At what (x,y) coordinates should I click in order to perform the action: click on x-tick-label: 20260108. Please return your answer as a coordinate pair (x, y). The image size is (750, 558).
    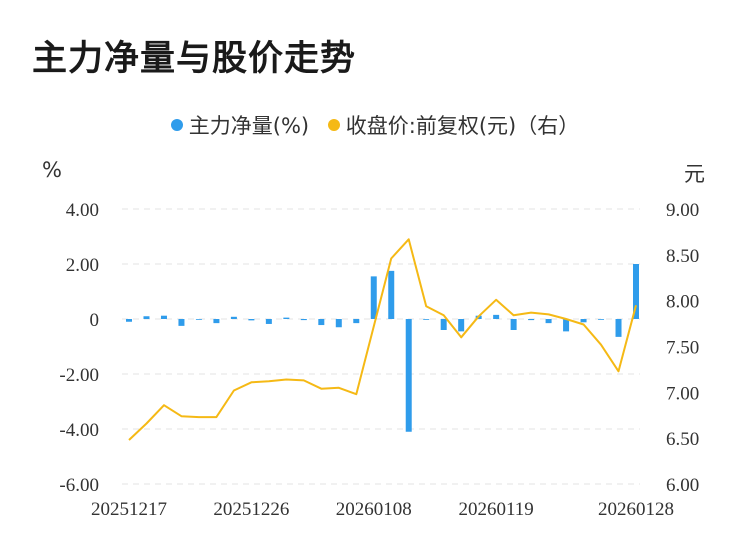
    Looking at the image, I should click on (374, 509).